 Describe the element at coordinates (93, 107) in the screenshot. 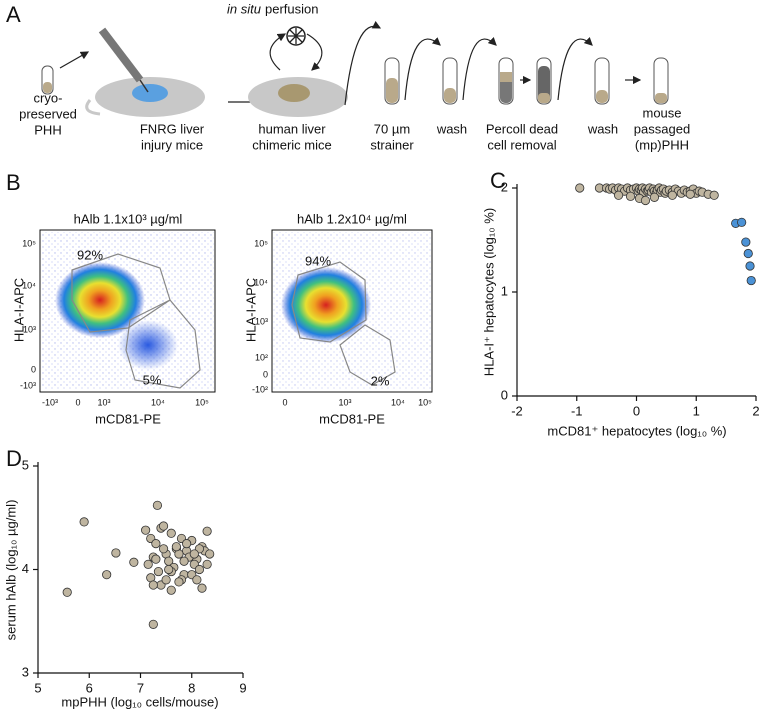

I see `tail` at that location.